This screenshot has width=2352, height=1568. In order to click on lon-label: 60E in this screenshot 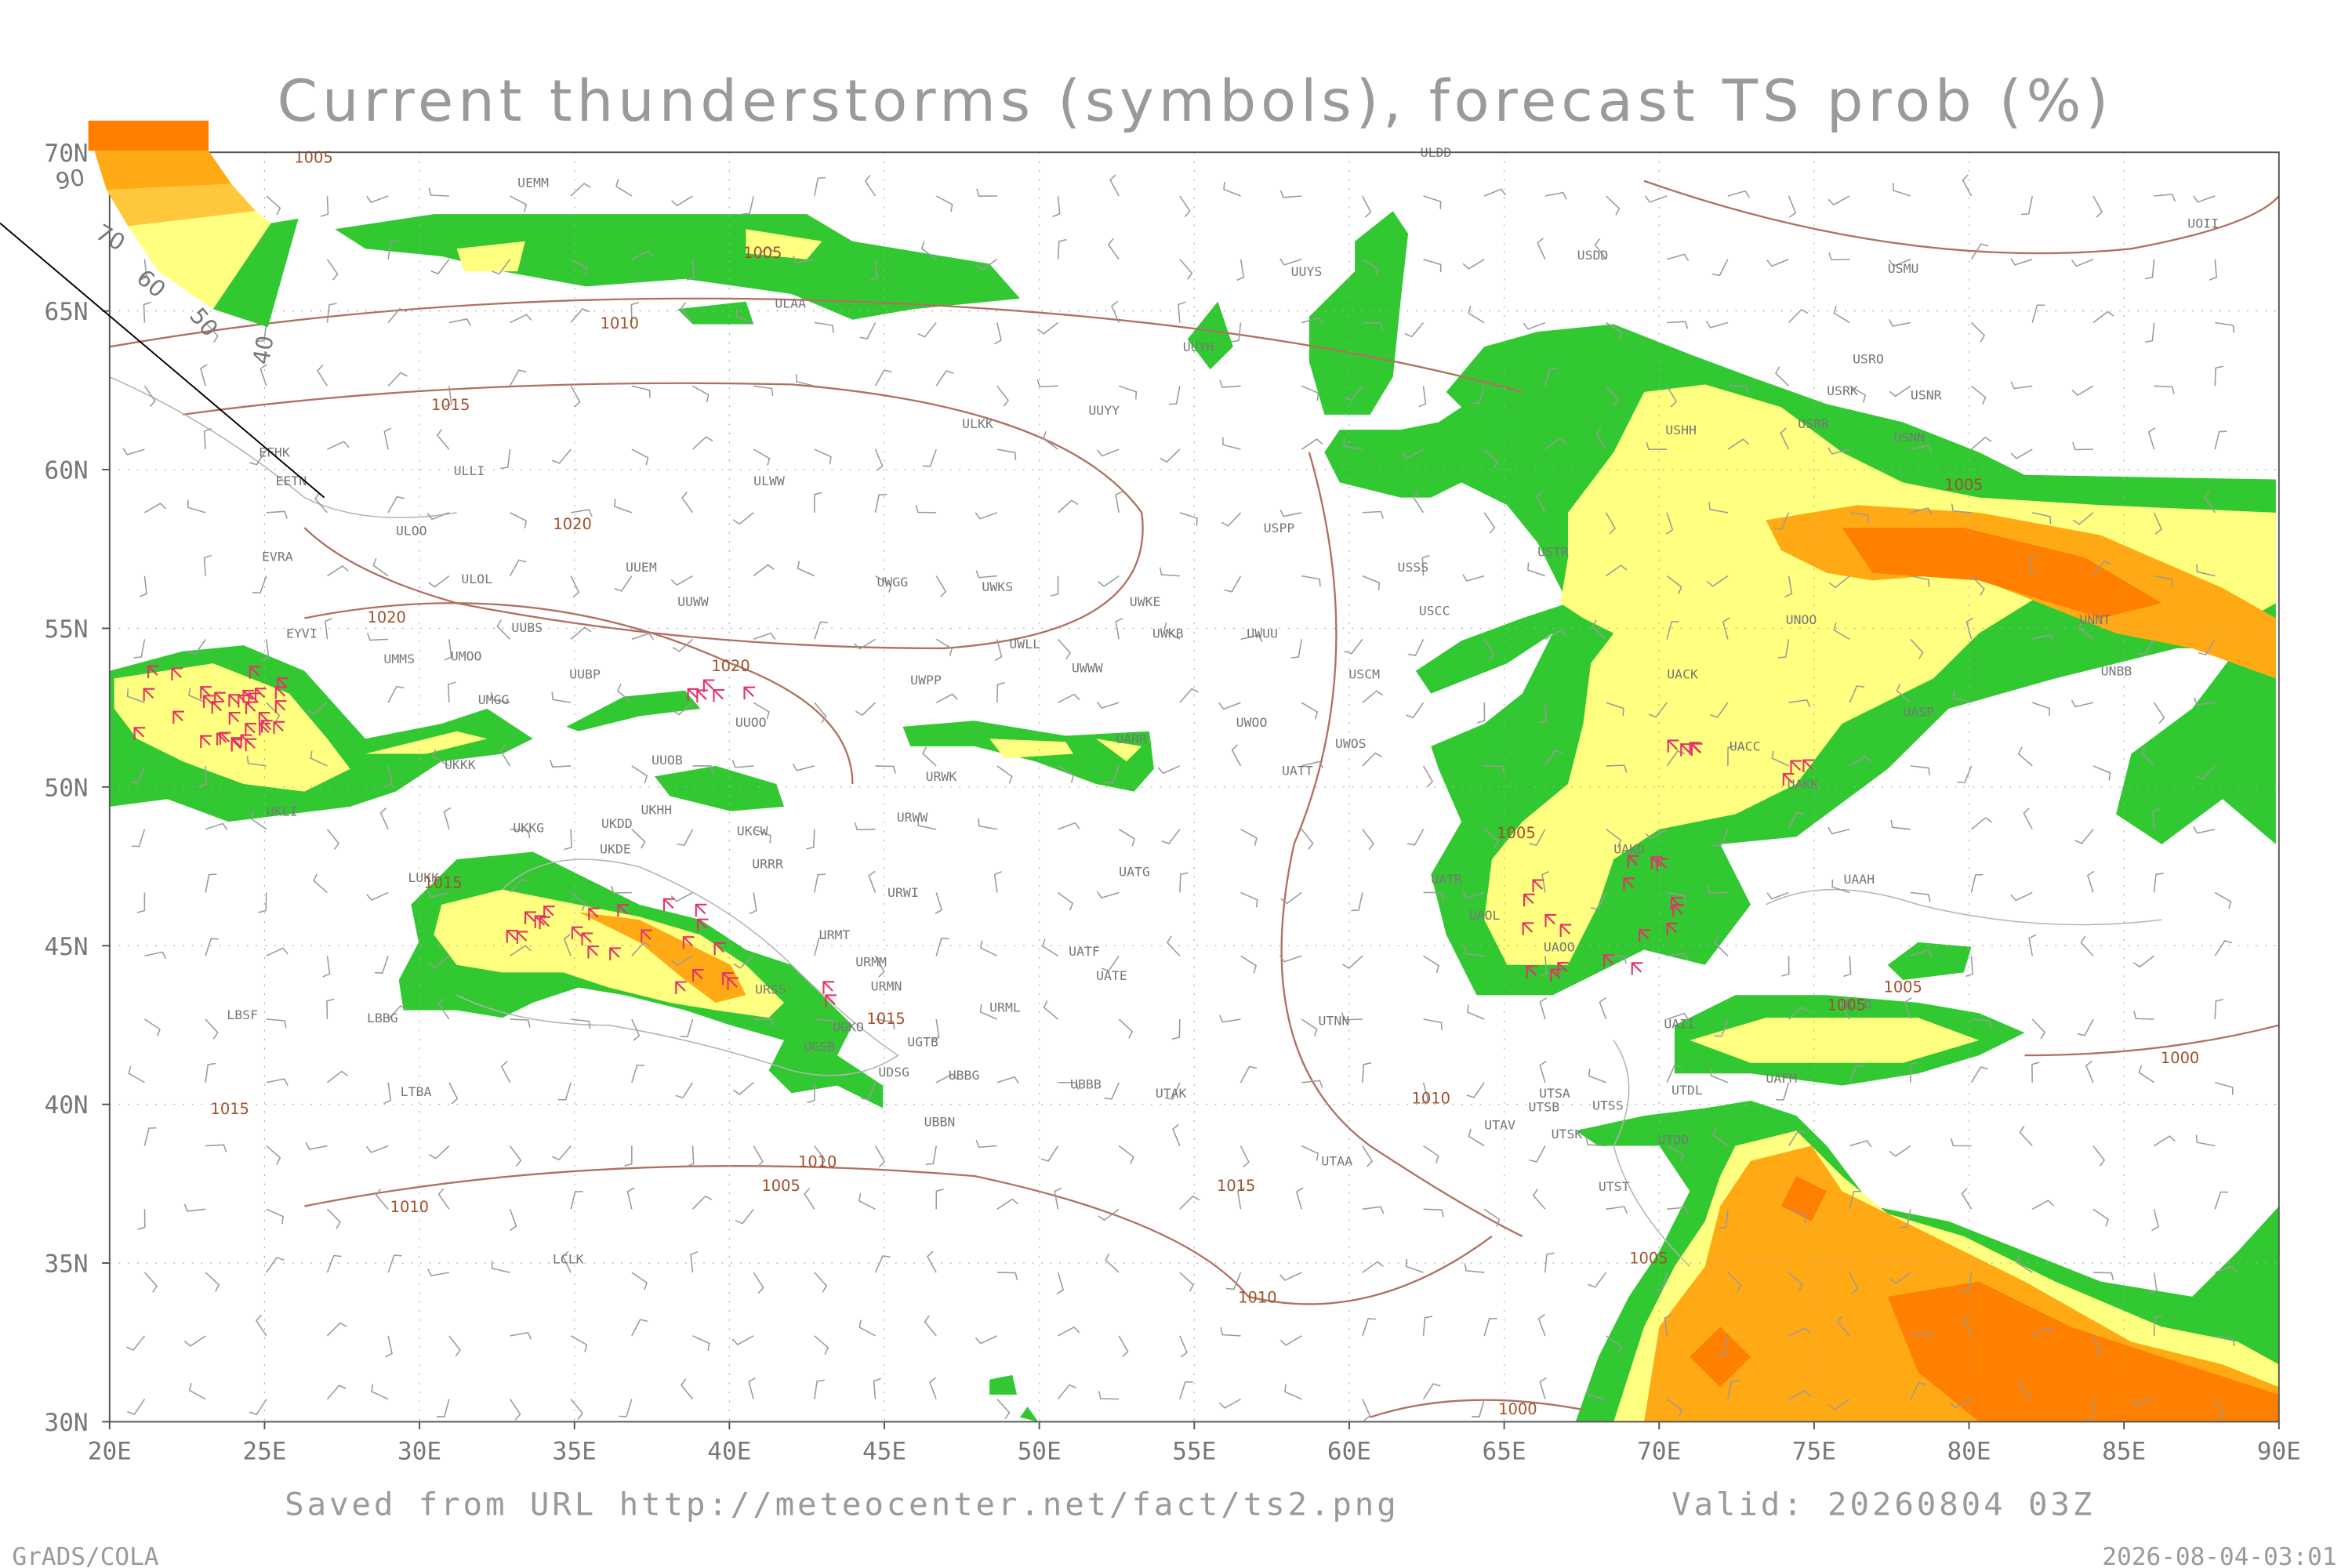, I will do `click(1349, 1452)`.